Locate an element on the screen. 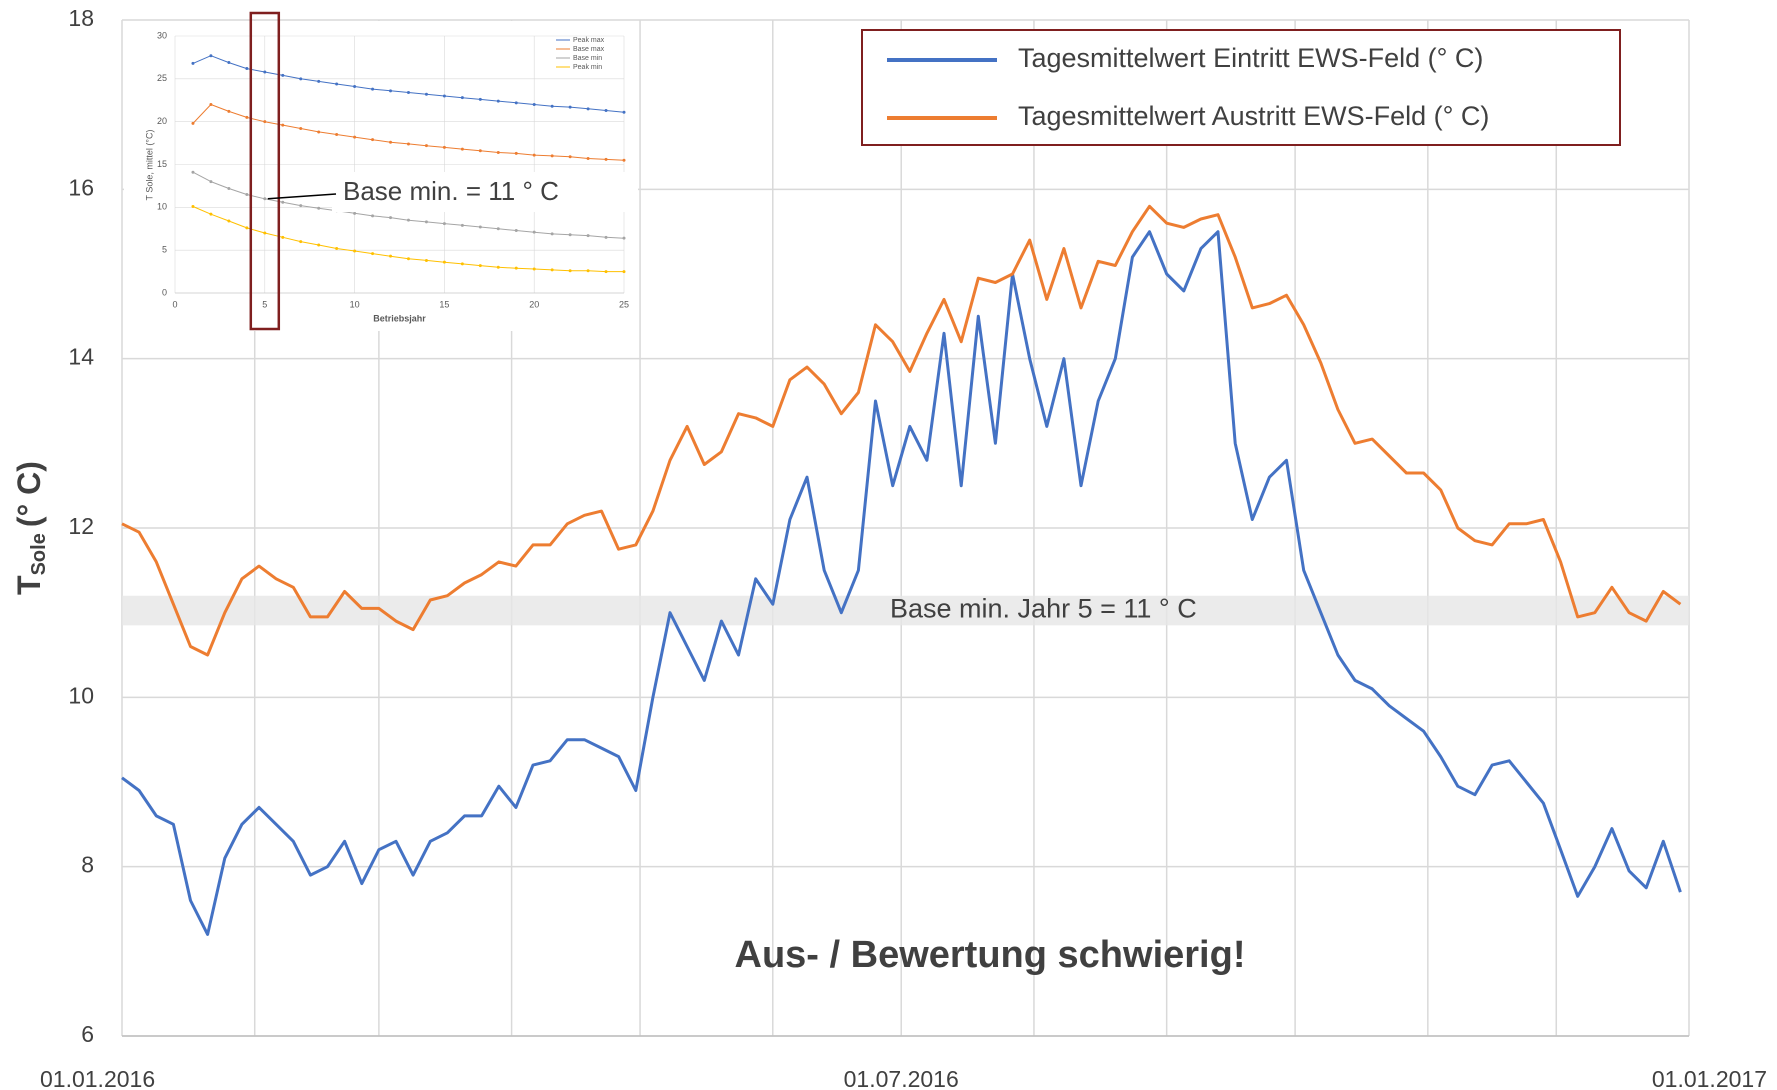 Image resolution: width=1777 pixels, height=1090 pixels. inset-annotation: Base min. = 11 ° C is located at coordinates (451, 191).